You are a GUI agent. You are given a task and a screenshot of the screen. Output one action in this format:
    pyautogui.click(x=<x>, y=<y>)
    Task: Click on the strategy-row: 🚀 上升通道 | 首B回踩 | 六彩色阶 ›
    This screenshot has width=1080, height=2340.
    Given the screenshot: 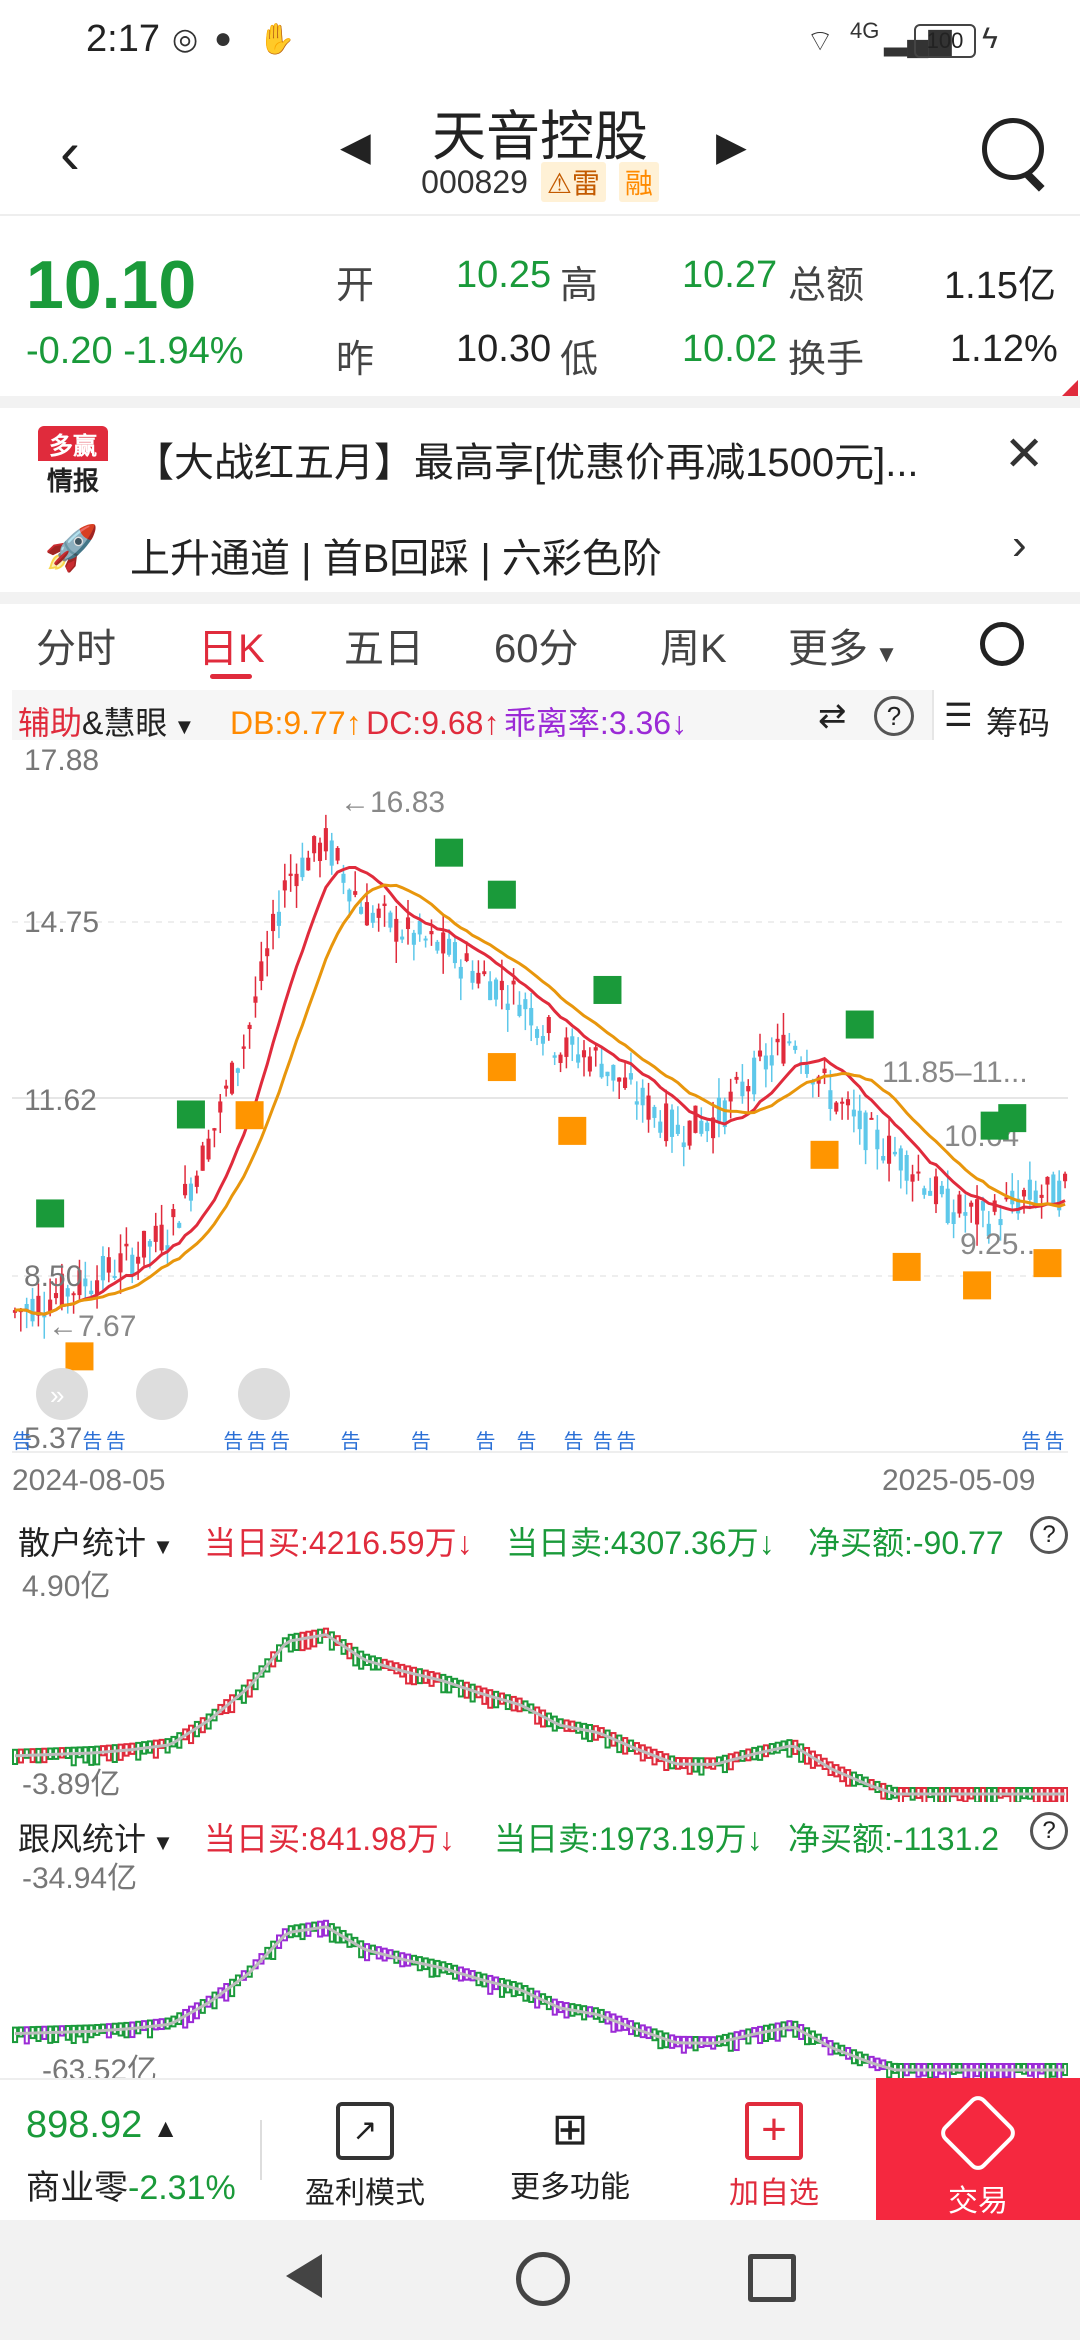 What is the action you would take?
    pyautogui.click(x=540, y=550)
    